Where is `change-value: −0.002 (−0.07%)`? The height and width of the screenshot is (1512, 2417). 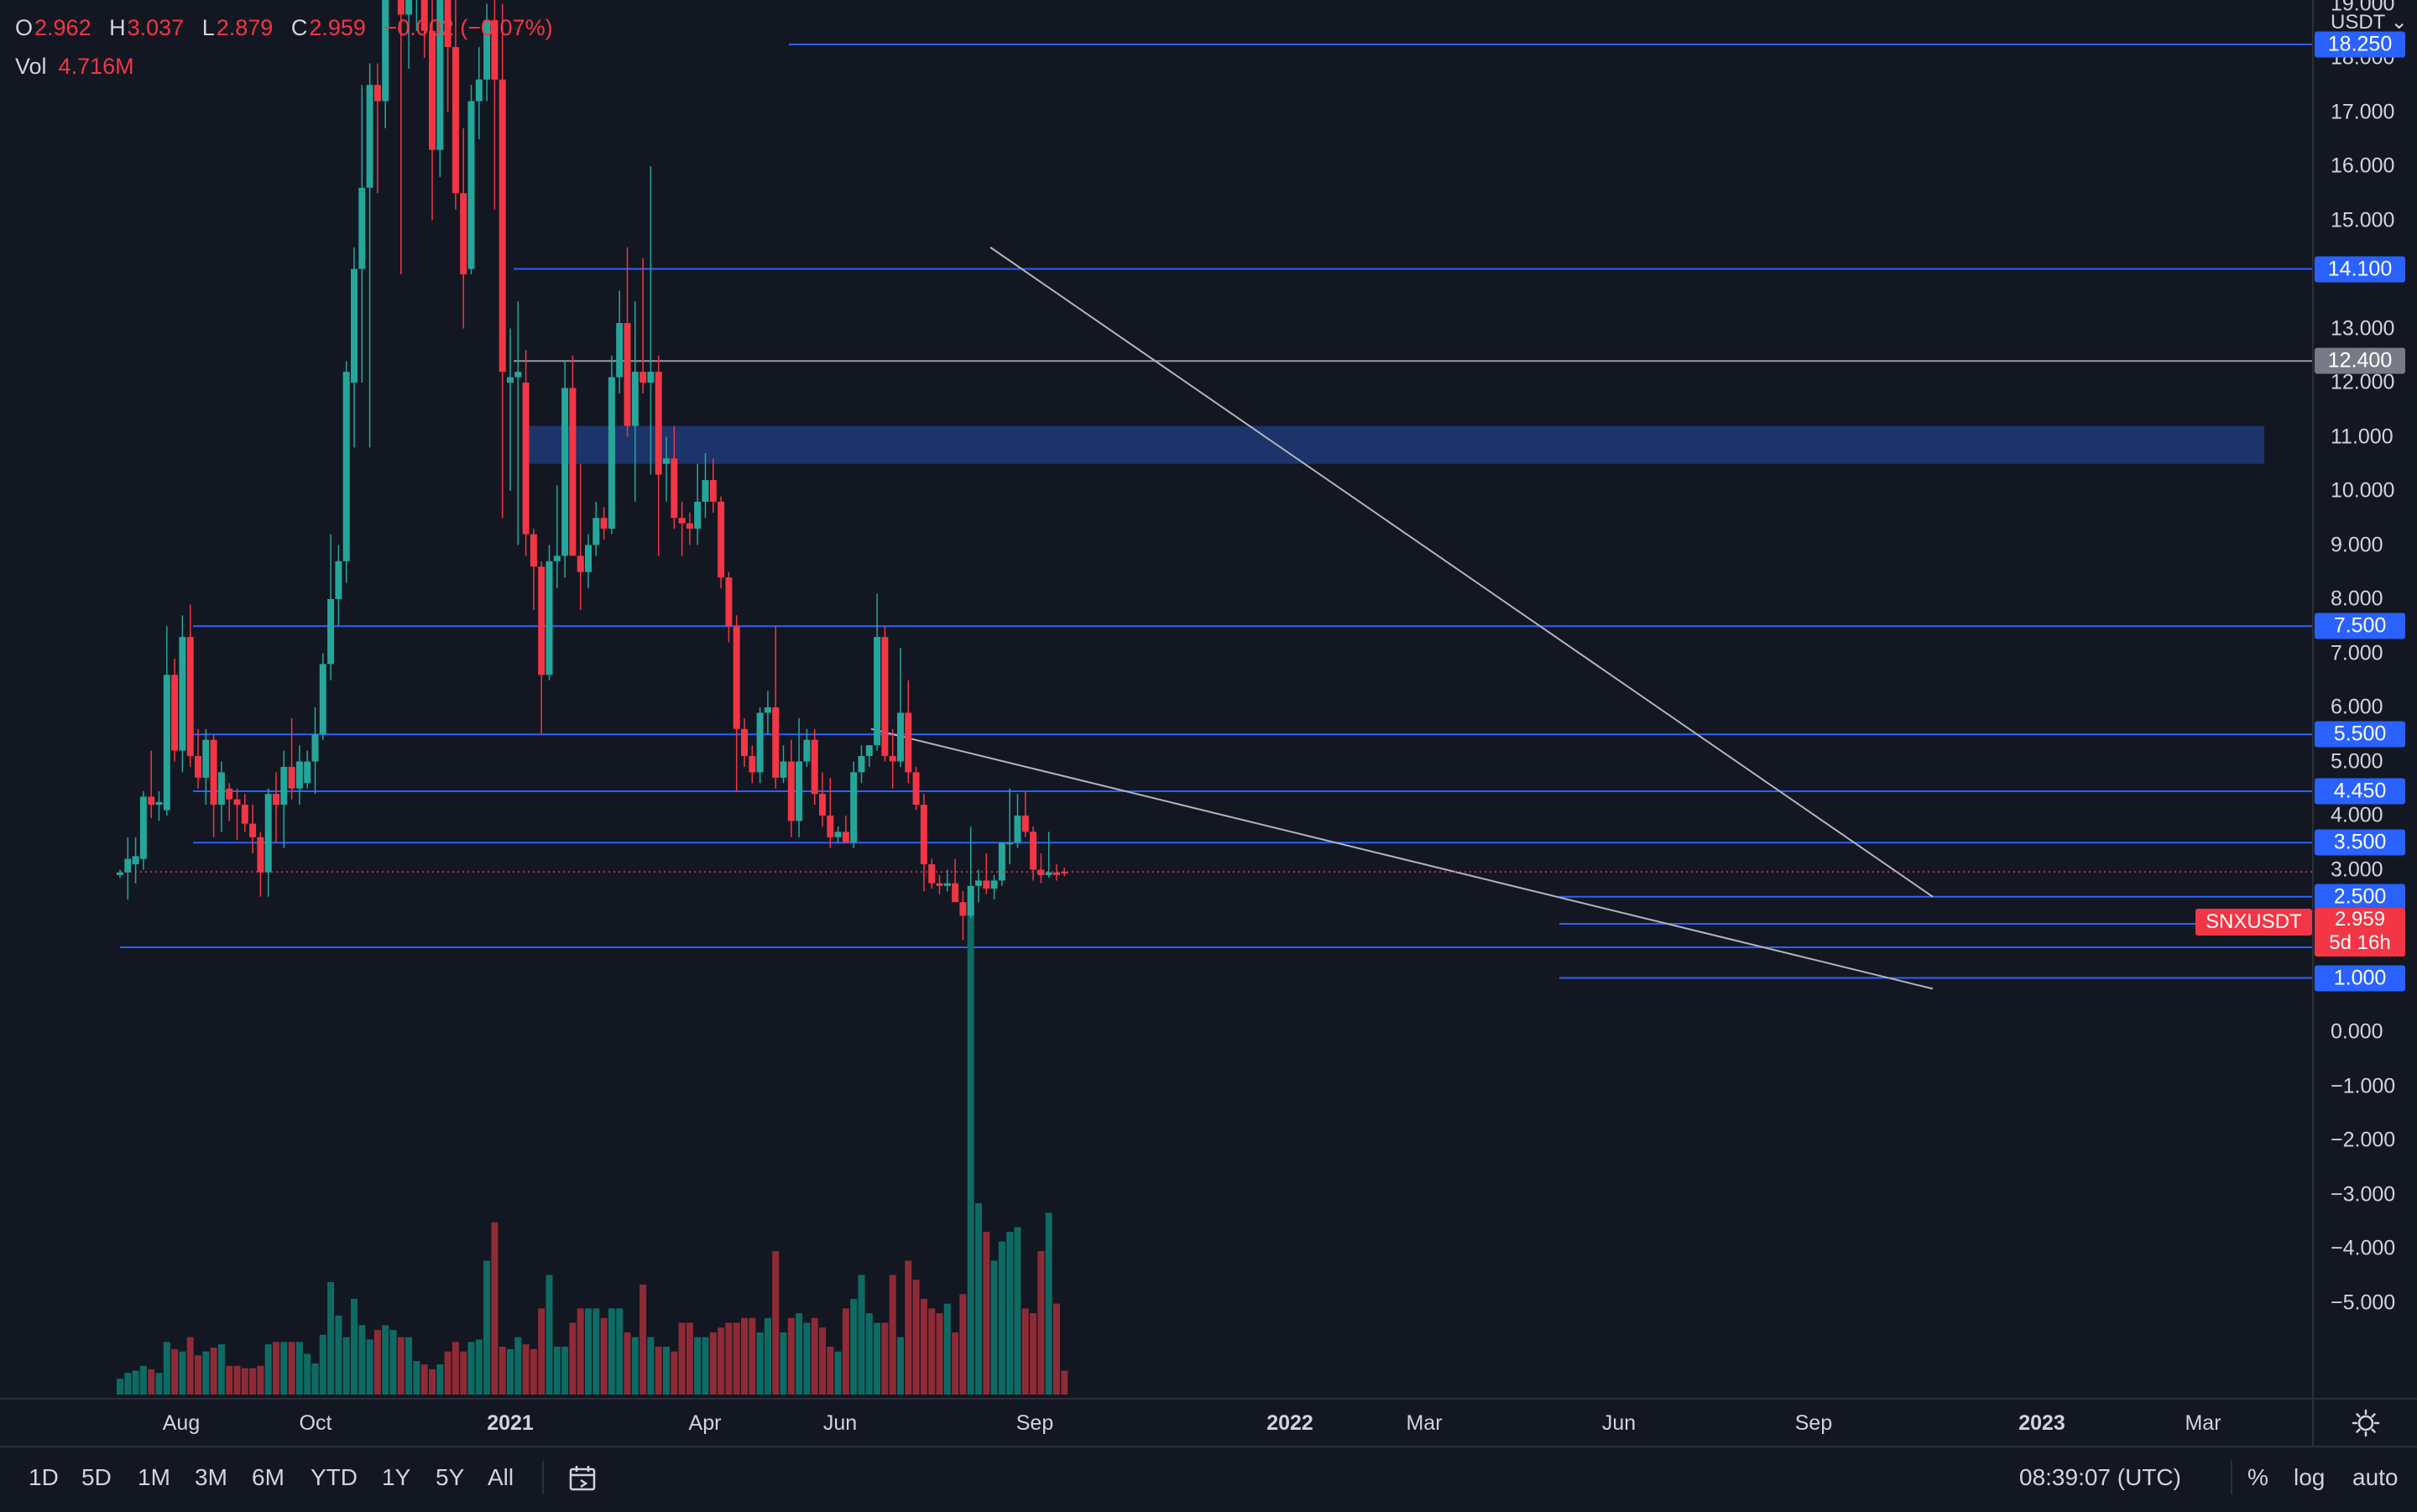 change-value: −0.002 (−0.07%) is located at coordinates (468, 27).